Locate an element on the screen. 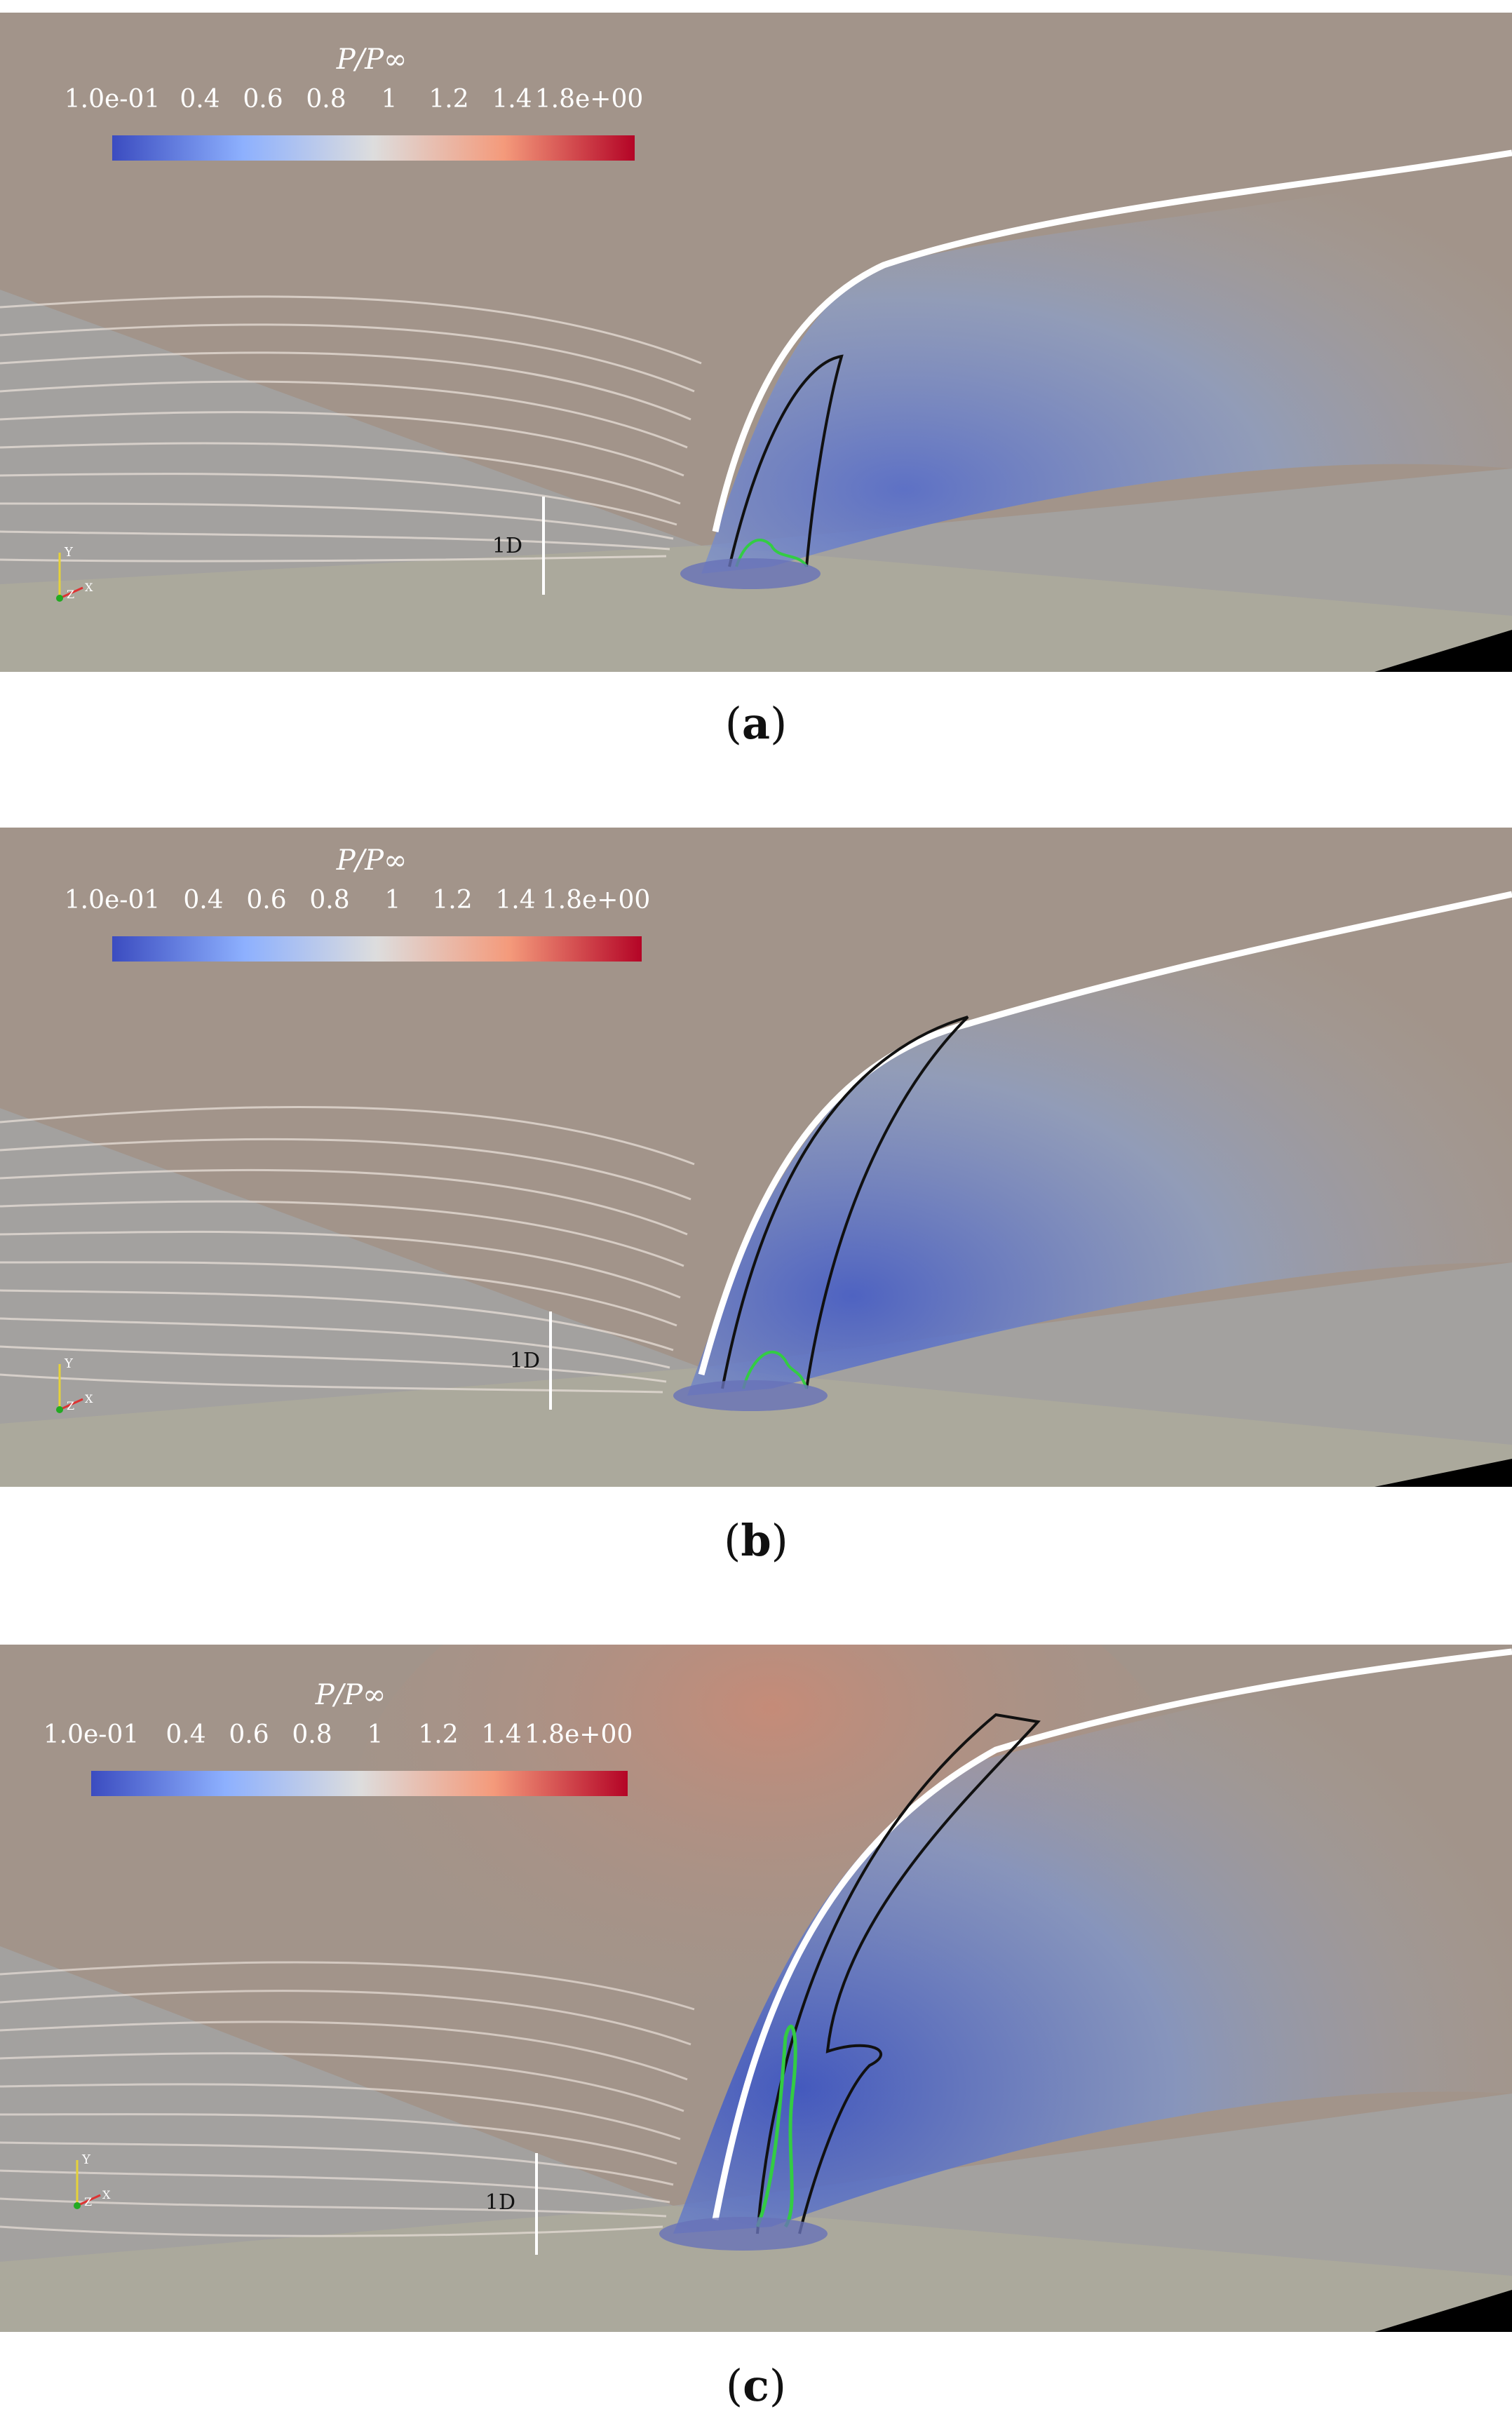 The height and width of the screenshot is (2428, 1512). caption-letter-b: b is located at coordinates (756, 1540).